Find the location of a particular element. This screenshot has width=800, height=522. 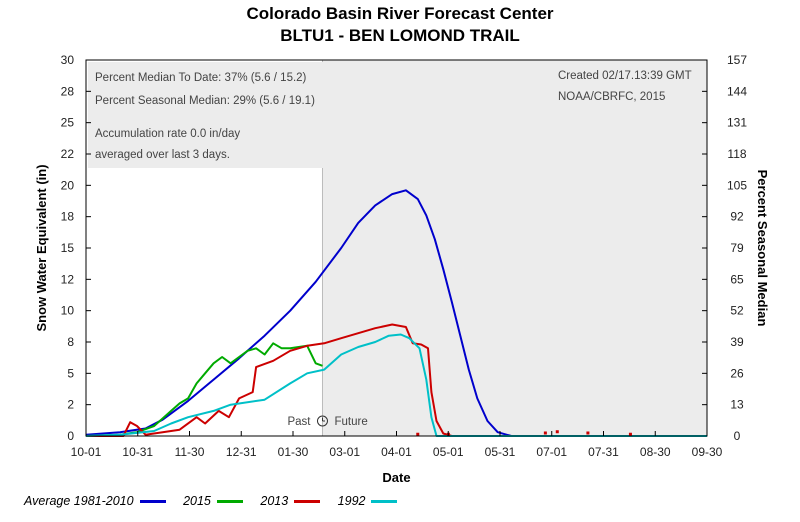

y2-tick-label-2: 26 is located at coordinates (737, 373).